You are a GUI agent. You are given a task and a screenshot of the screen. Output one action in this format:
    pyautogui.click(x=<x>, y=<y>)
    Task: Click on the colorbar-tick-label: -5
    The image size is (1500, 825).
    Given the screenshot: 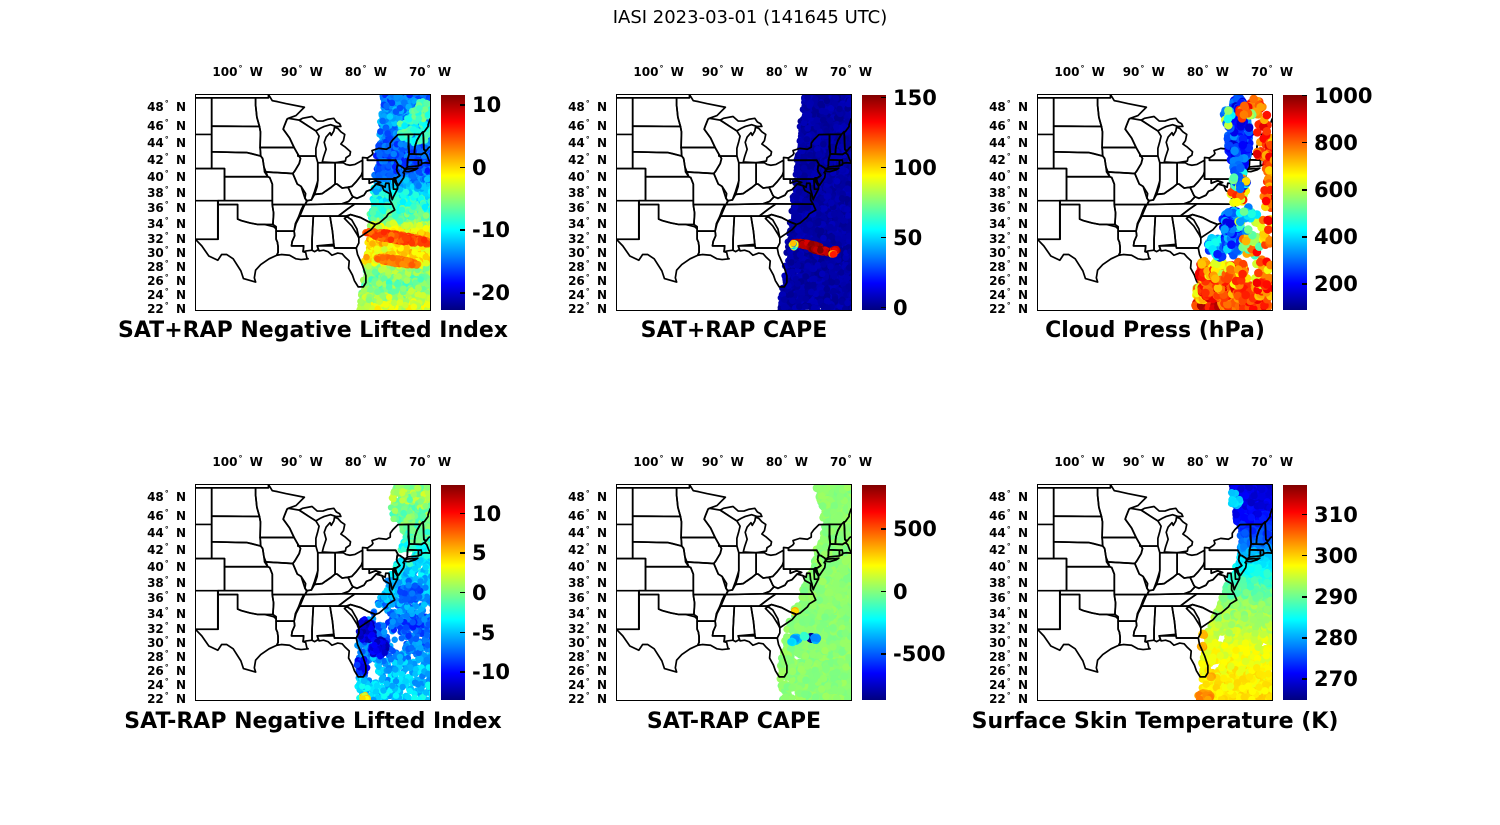 What is the action you would take?
    pyautogui.click(x=484, y=632)
    